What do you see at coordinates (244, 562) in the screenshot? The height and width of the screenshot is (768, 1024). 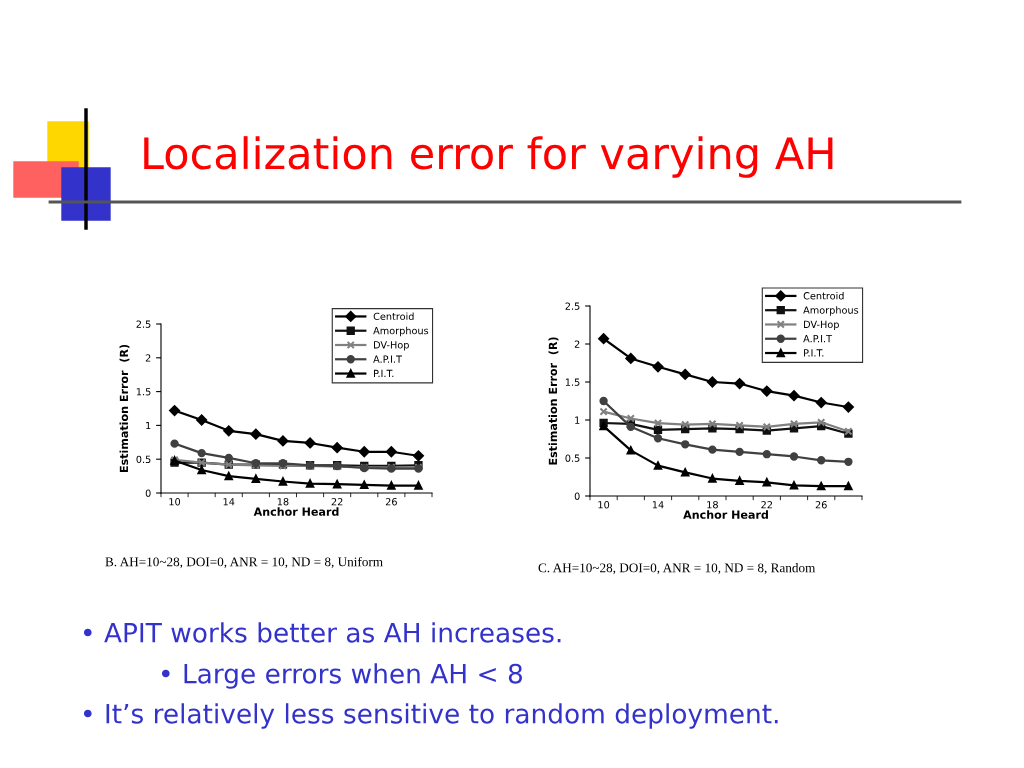 I see `text: B. AH=10~28, DOI=0, ANR = 10, ND = 8, Uniform` at bounding box center [244, 562].